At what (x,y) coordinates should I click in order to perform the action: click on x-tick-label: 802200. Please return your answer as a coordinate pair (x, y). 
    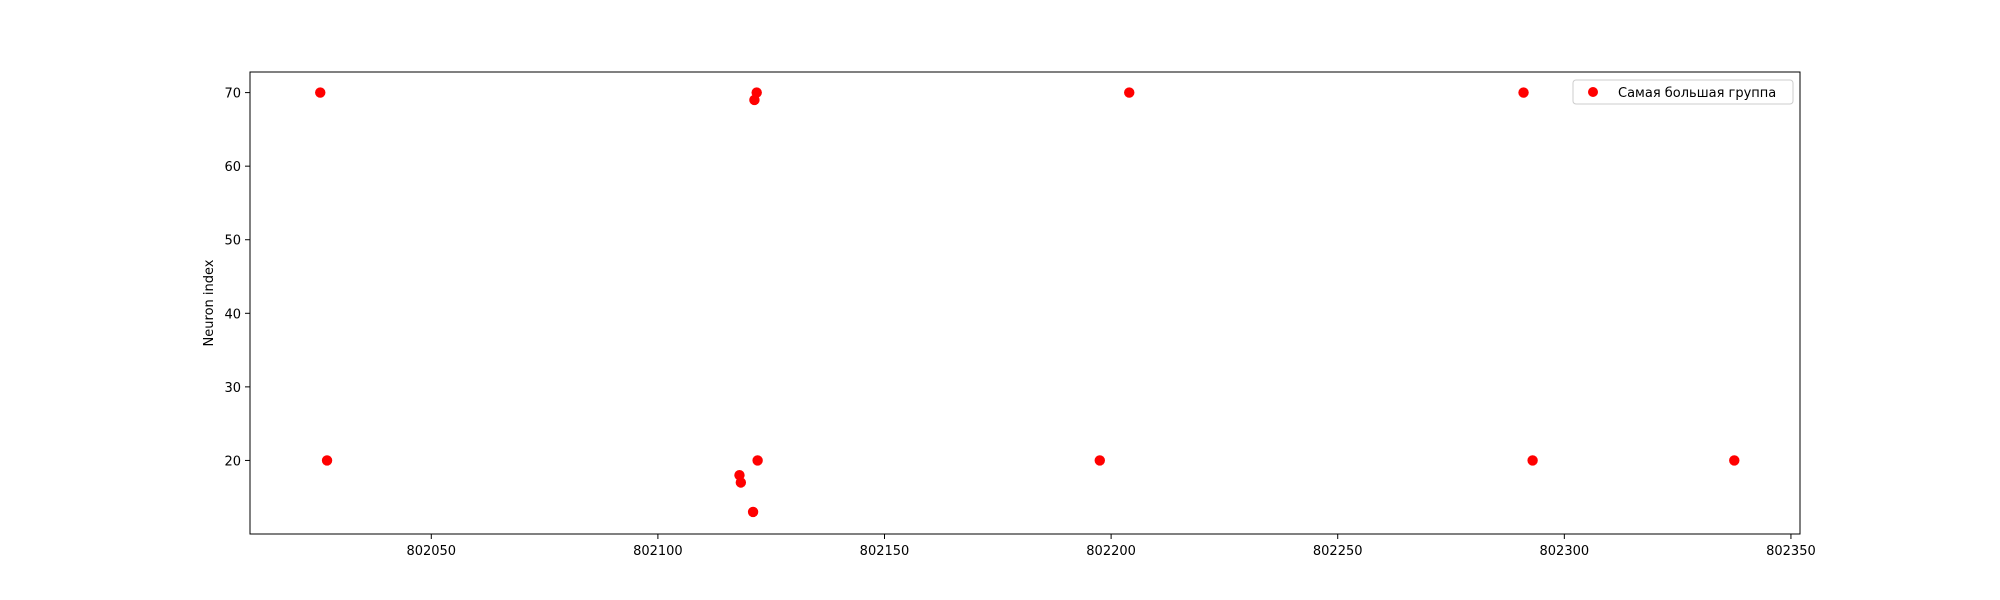
    Looking at the image, I should click on (1111, 551).